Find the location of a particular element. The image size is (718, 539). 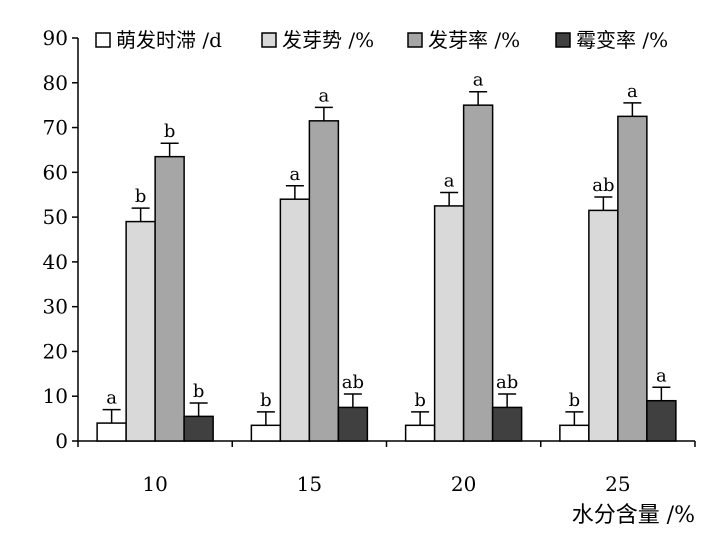

y-tick-label: 10 is located at coordinates (55, 396).